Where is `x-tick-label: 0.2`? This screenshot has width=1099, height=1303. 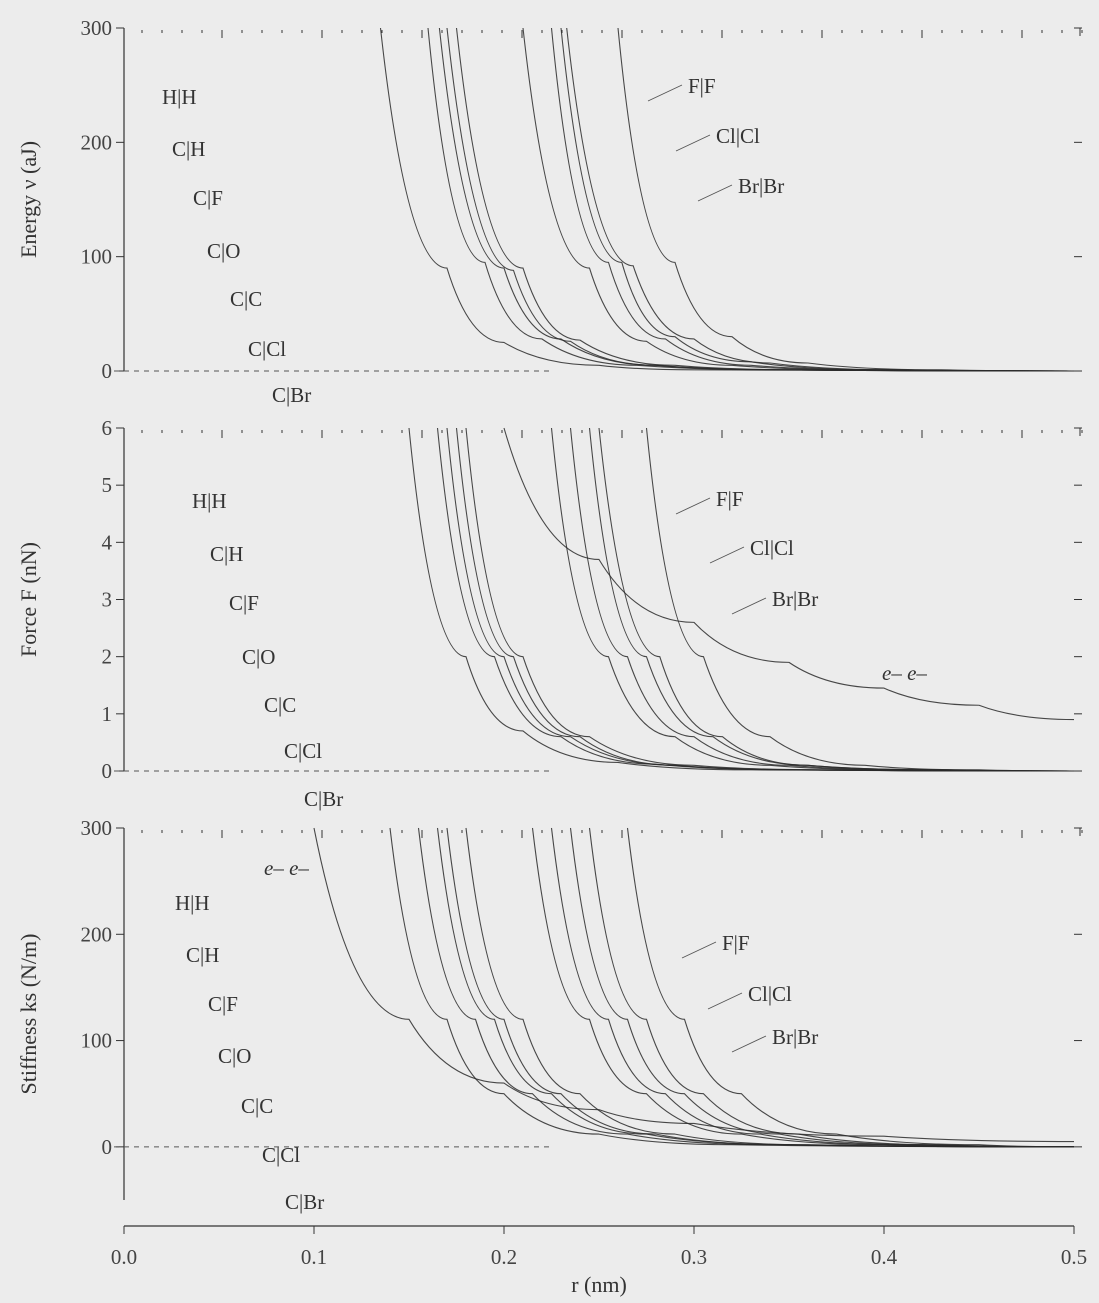
x-tick-label: 0.2 is located at coordinates (504, 1257).